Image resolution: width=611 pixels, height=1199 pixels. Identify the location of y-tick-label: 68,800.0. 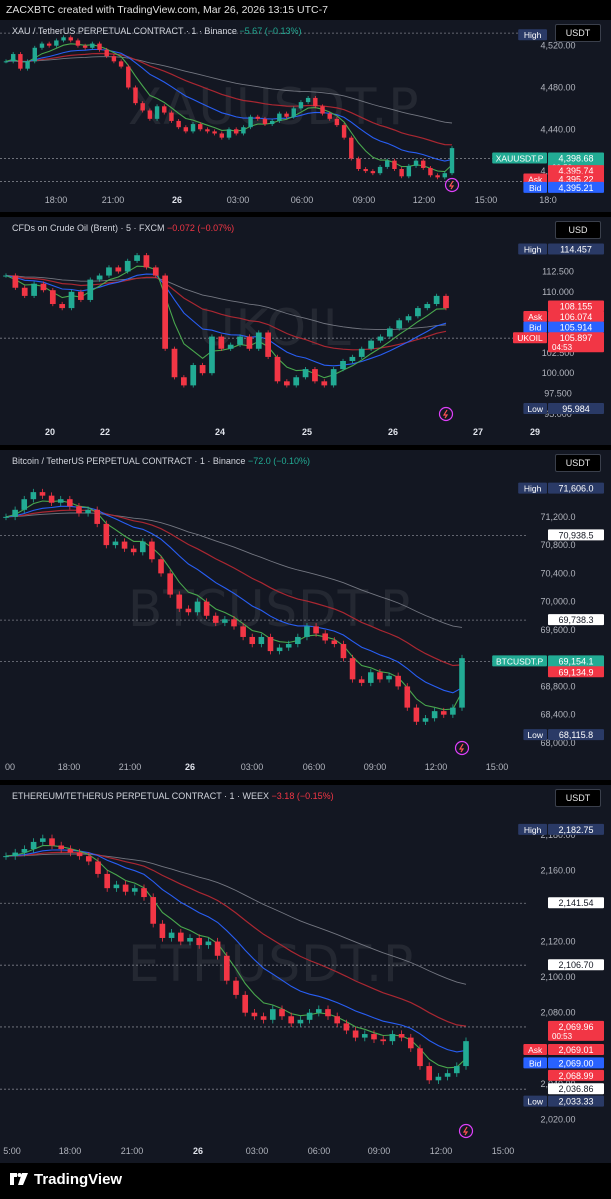
(557, 686).